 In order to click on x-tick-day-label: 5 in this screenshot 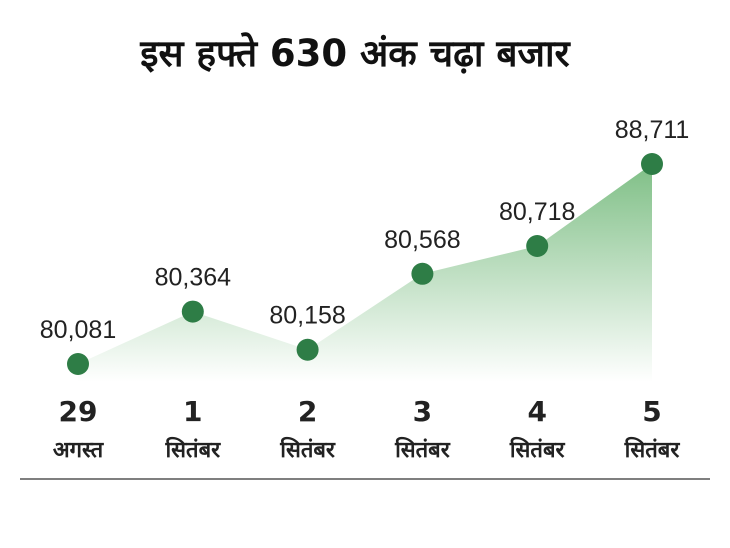, I will do `click(651, 411)`.